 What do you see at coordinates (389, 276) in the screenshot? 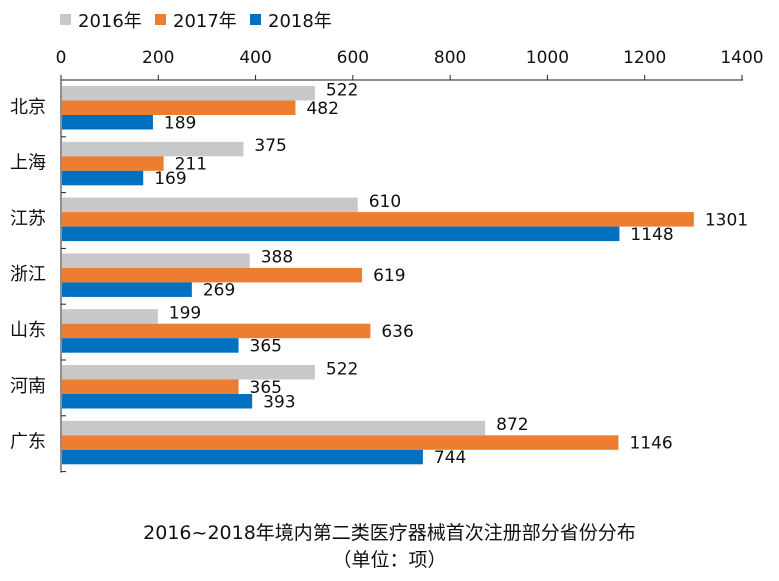
I see `data-label: 619` at bounding box center [389, 276].